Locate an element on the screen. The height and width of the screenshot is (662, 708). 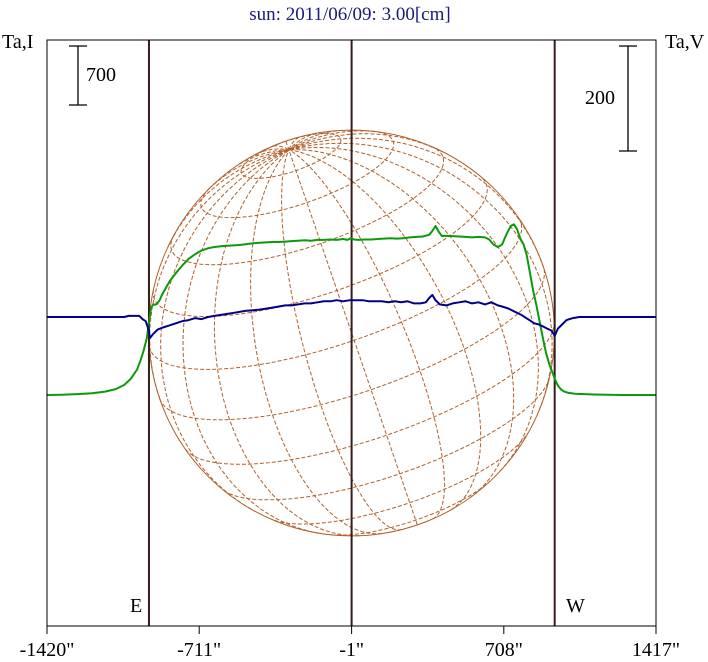
x-tick-label: 708" is located at coordinates (504, 650).